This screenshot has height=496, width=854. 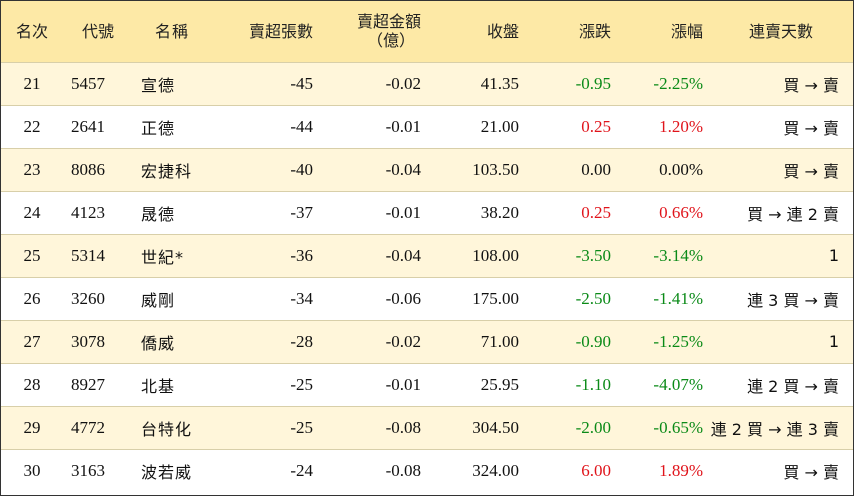 What do you see at coordinates (499, 83) in the screenshot?
I see `cell-close: 41.35` at bounding box center [499, 83].